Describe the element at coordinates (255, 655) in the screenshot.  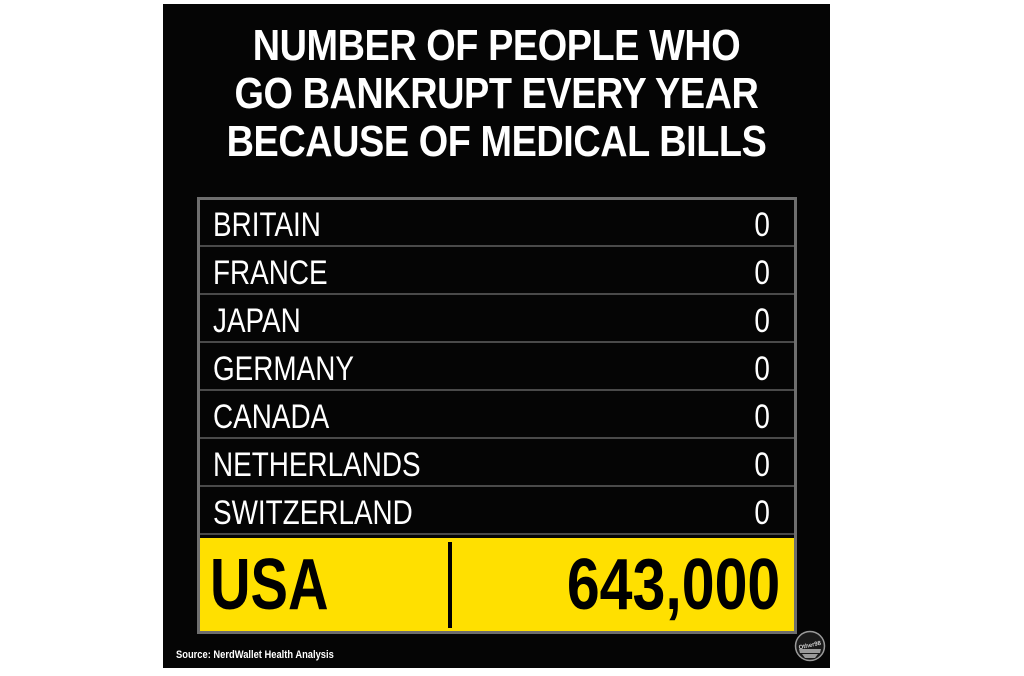
I see `source-note: Source: NerdWallet Health Analysis` at that location.